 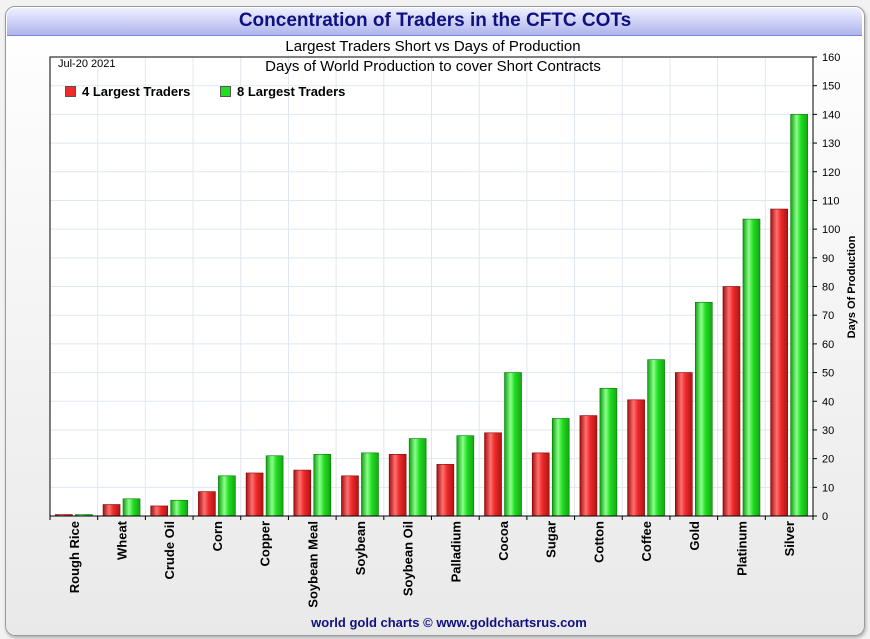 What do you see at coordinates (825, 517) in the screenshot?
I see `y-tick-label: 0` at bounding box center [825, 517].